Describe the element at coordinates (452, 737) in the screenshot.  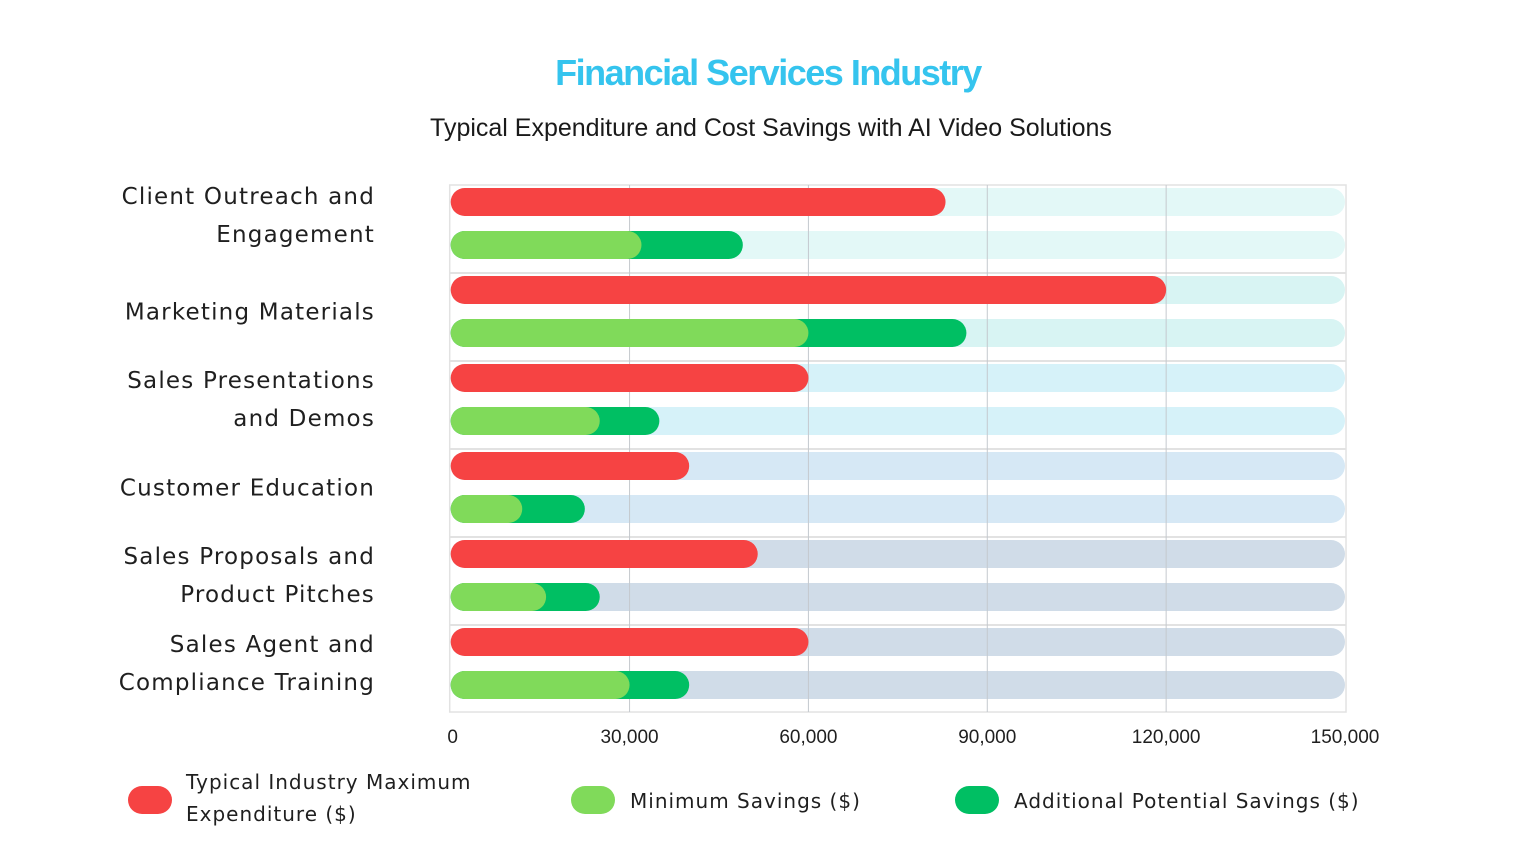
I see `x-tick-label: 0` at that location.